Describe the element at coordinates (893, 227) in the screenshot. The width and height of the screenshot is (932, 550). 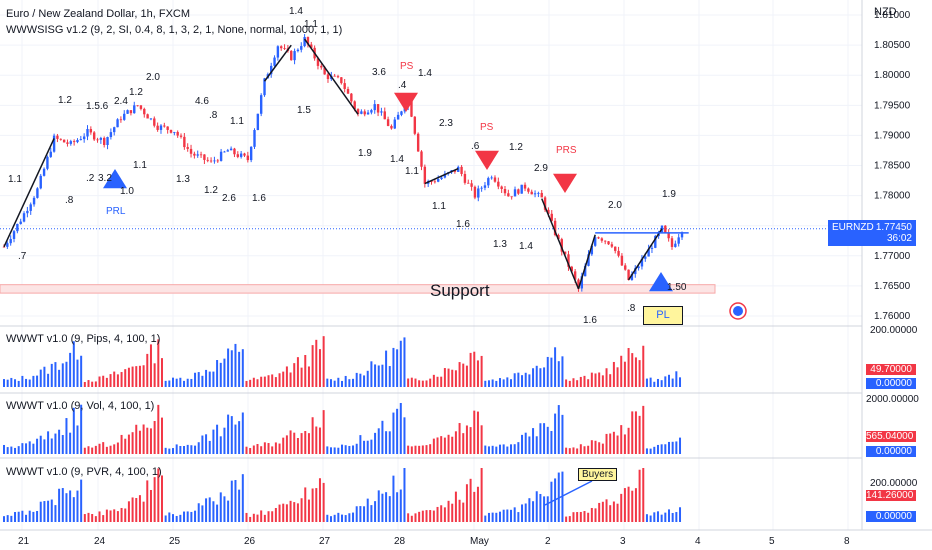
I see `last-price: 1.77450` at that location.